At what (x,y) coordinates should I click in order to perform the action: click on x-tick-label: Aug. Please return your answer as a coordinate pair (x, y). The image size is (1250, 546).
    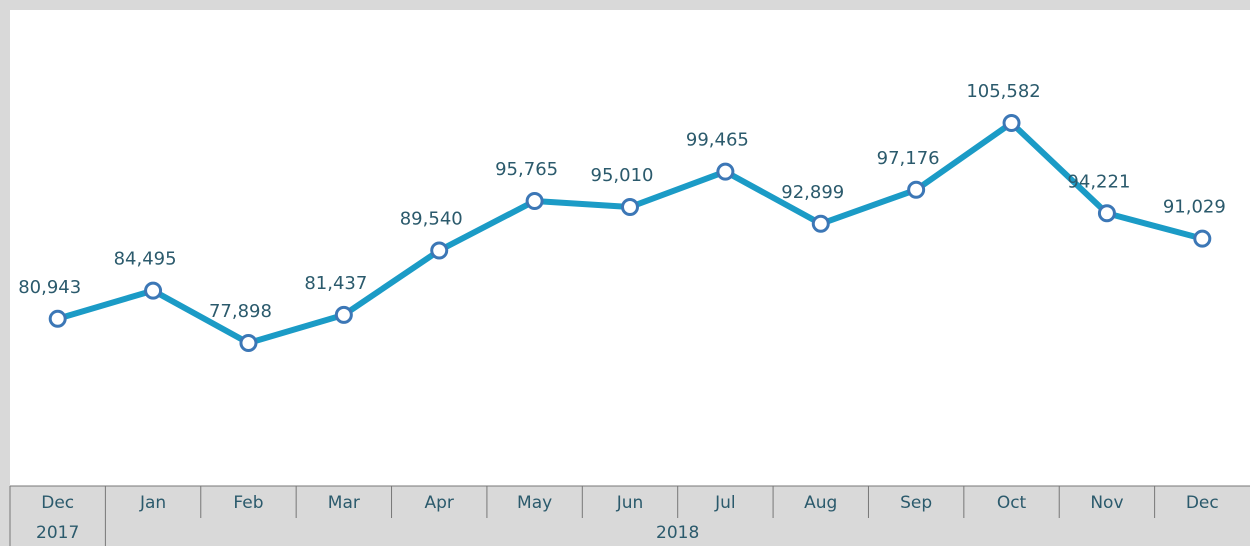
    Looking at the image, I should click on (820, 503).